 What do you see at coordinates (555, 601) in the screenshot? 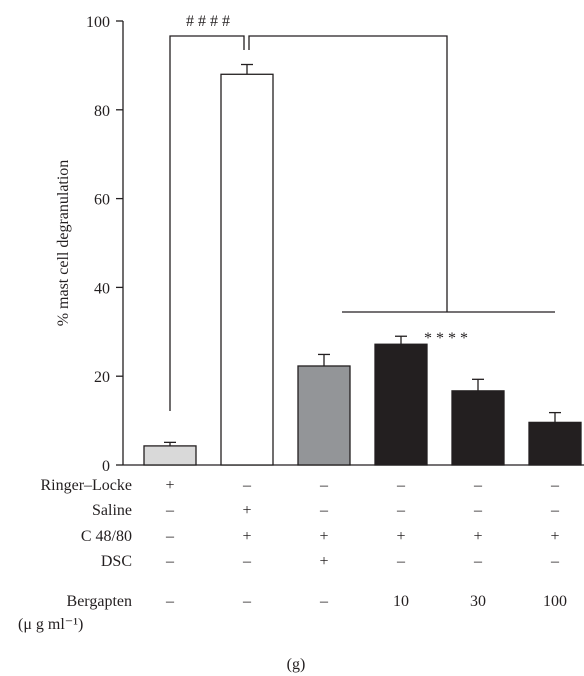
I see `treatment-cell: 100` at bounding box center [555, 601].